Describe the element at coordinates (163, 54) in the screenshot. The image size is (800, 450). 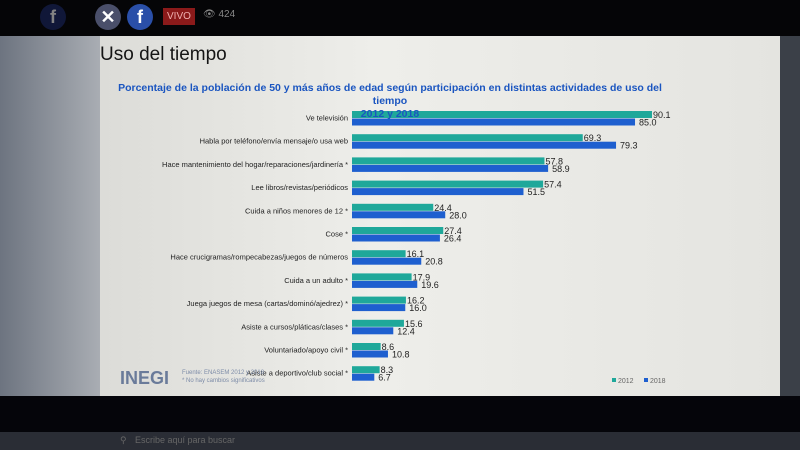
I see `chart-title: Uso del tiempo` at that location.